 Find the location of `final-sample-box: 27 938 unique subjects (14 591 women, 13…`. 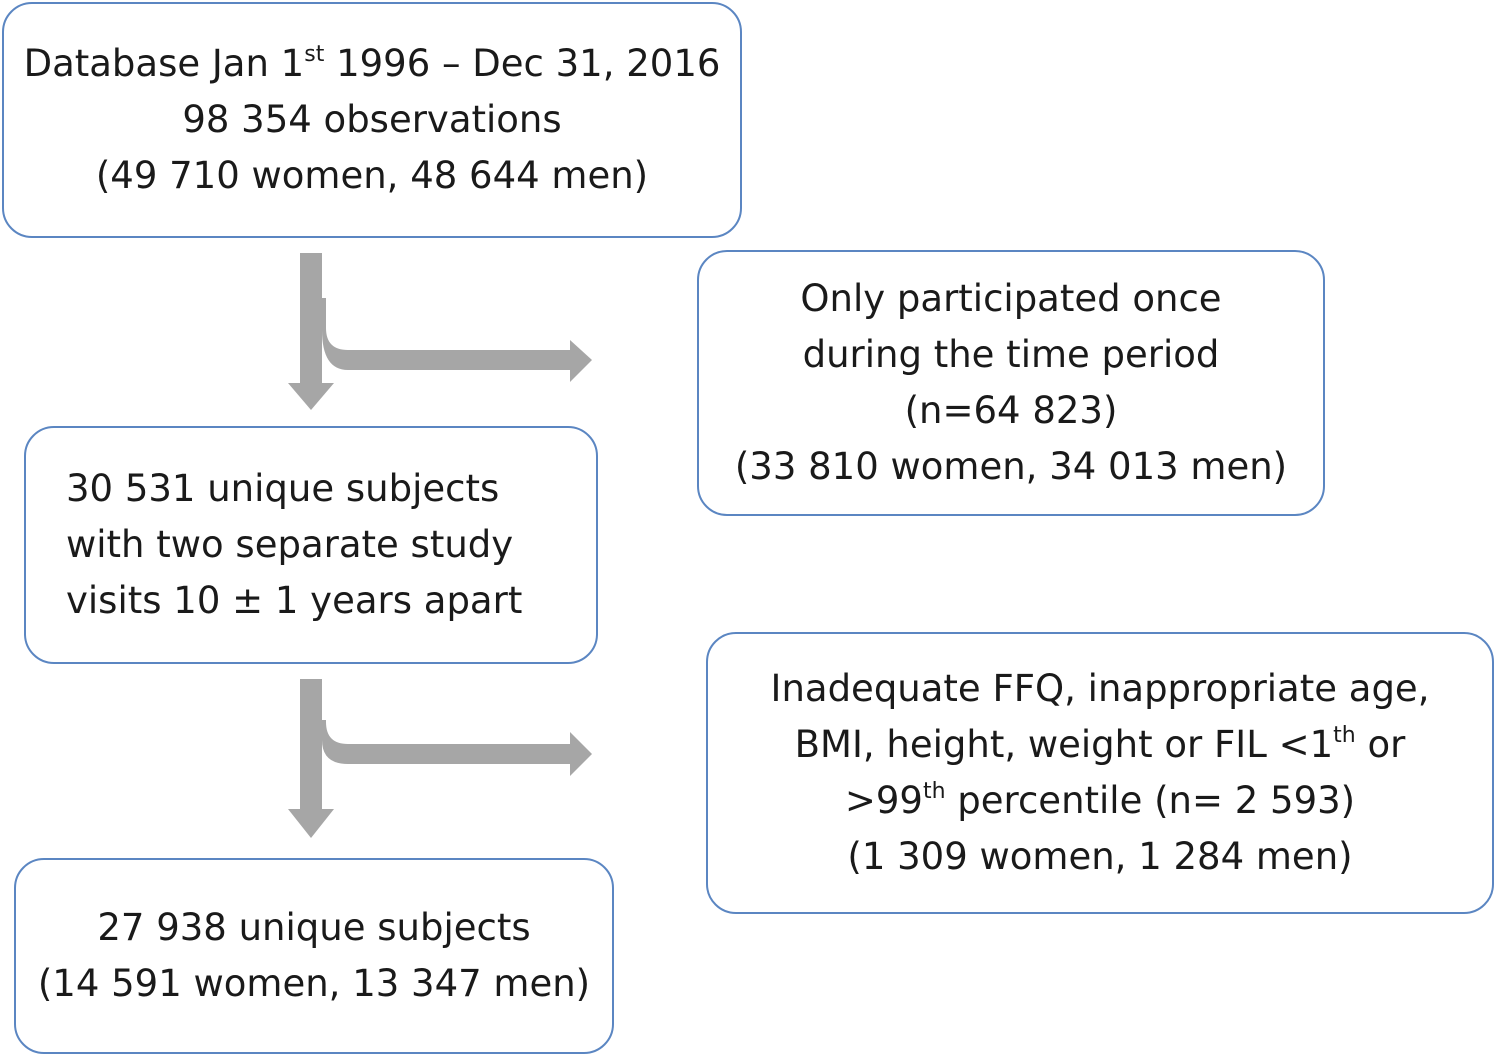

final-sample-box: 27 938 unique subjects (14 591 women, 13… is located at coordinates (314, 956).